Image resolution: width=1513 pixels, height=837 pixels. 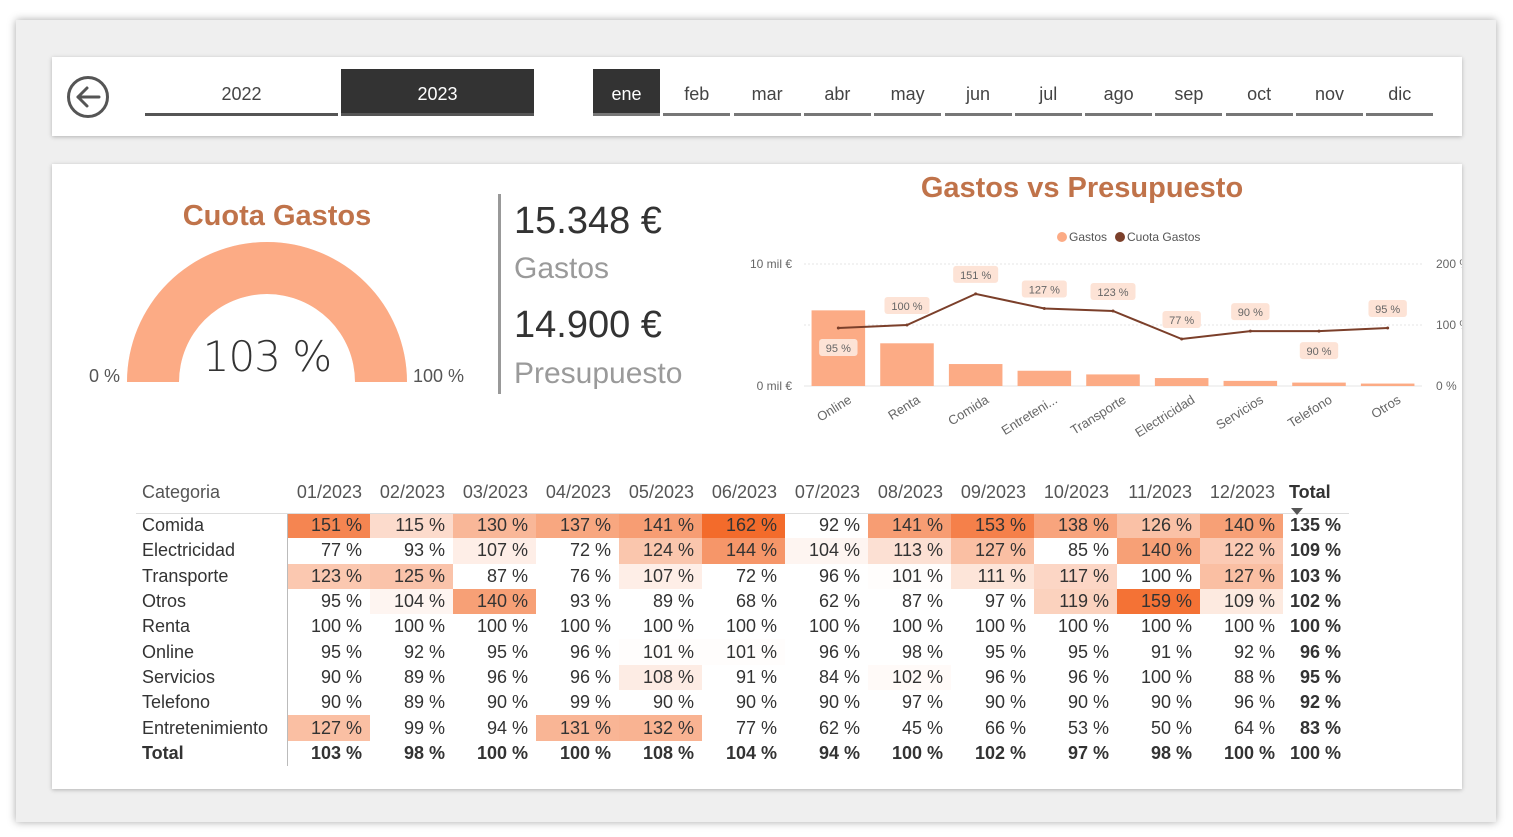 I want to click on arrow-left-circle-icon, so click(x=88, y=97).